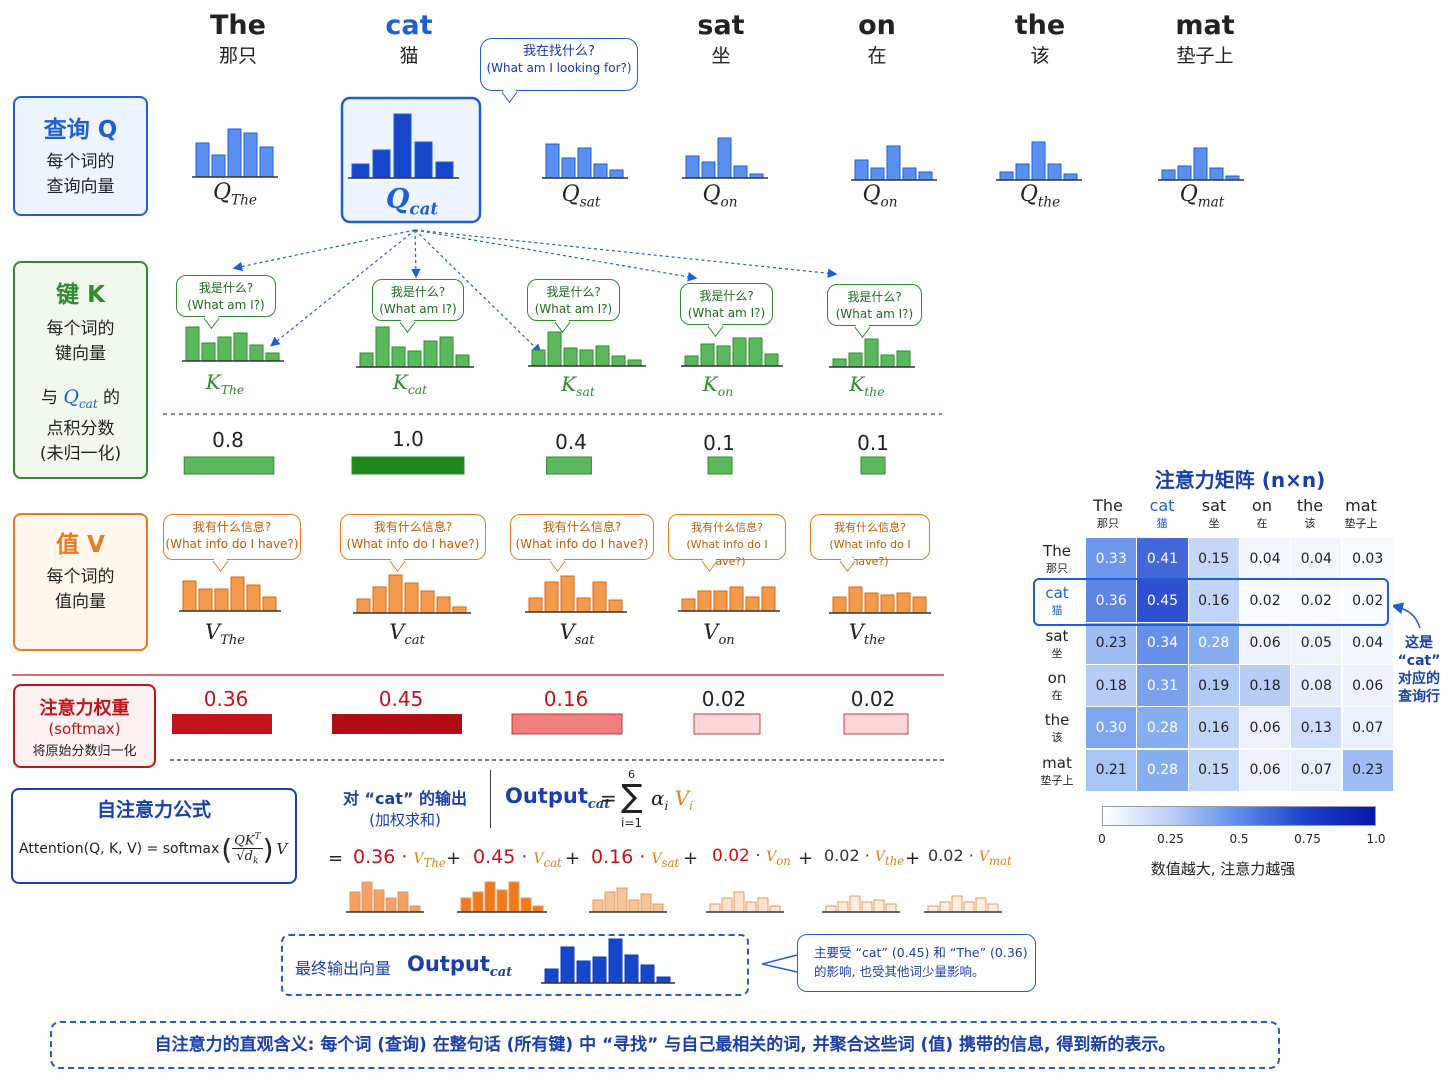 This screenshot has height=1086, width=1448. Describe the element at coordinates (1211, 602) in the screenshot. I see `matrix-row-highlight` at that location.